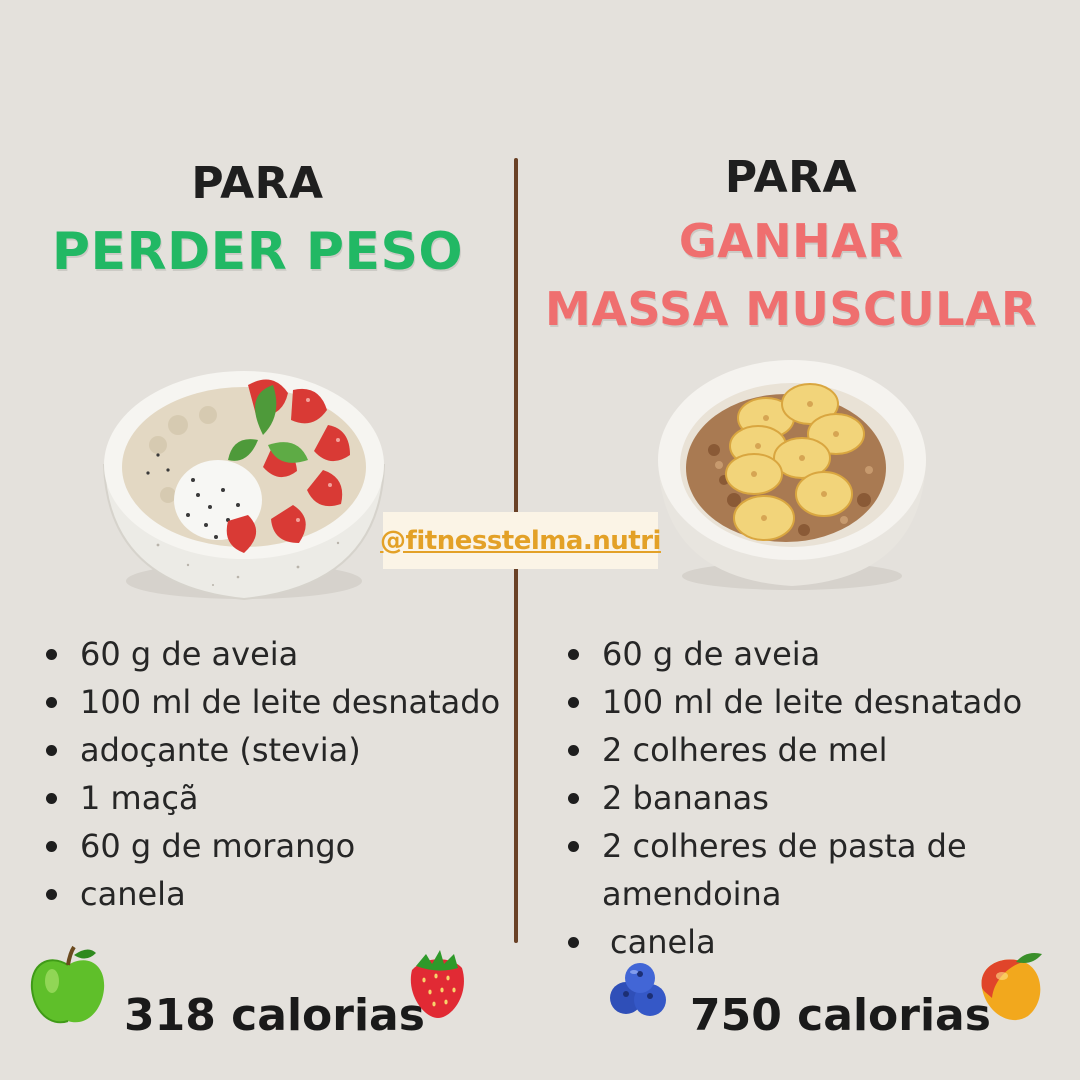  Describe the element at coordinates (270, 846) in the screenshot. I see `list-item: 60 g de morango` at that location.